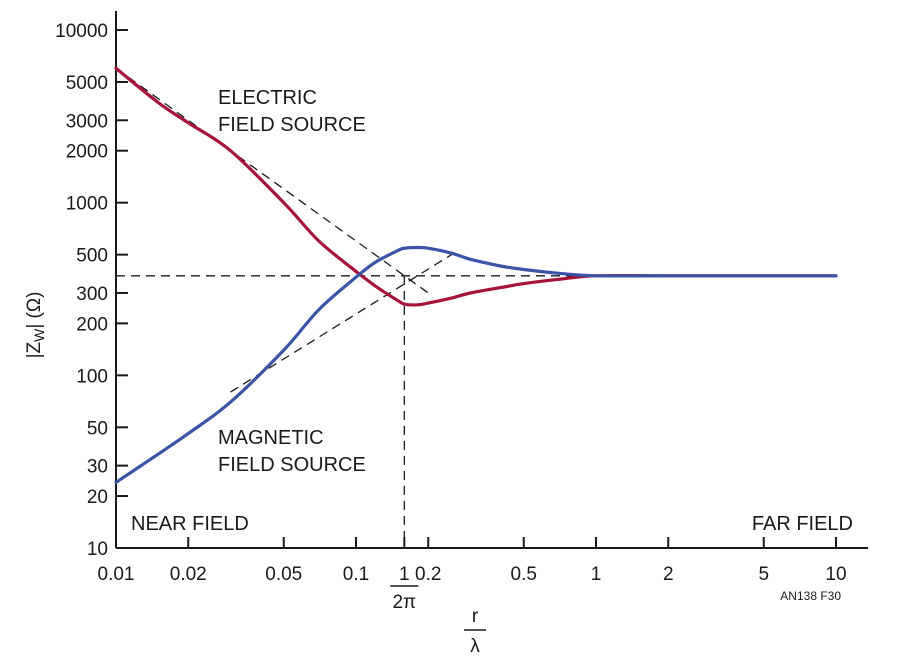  What do you see at coordinates (87, 83) in the screenshot?
I see `y-tick-label: 5000` at bounding box center [87, 83].